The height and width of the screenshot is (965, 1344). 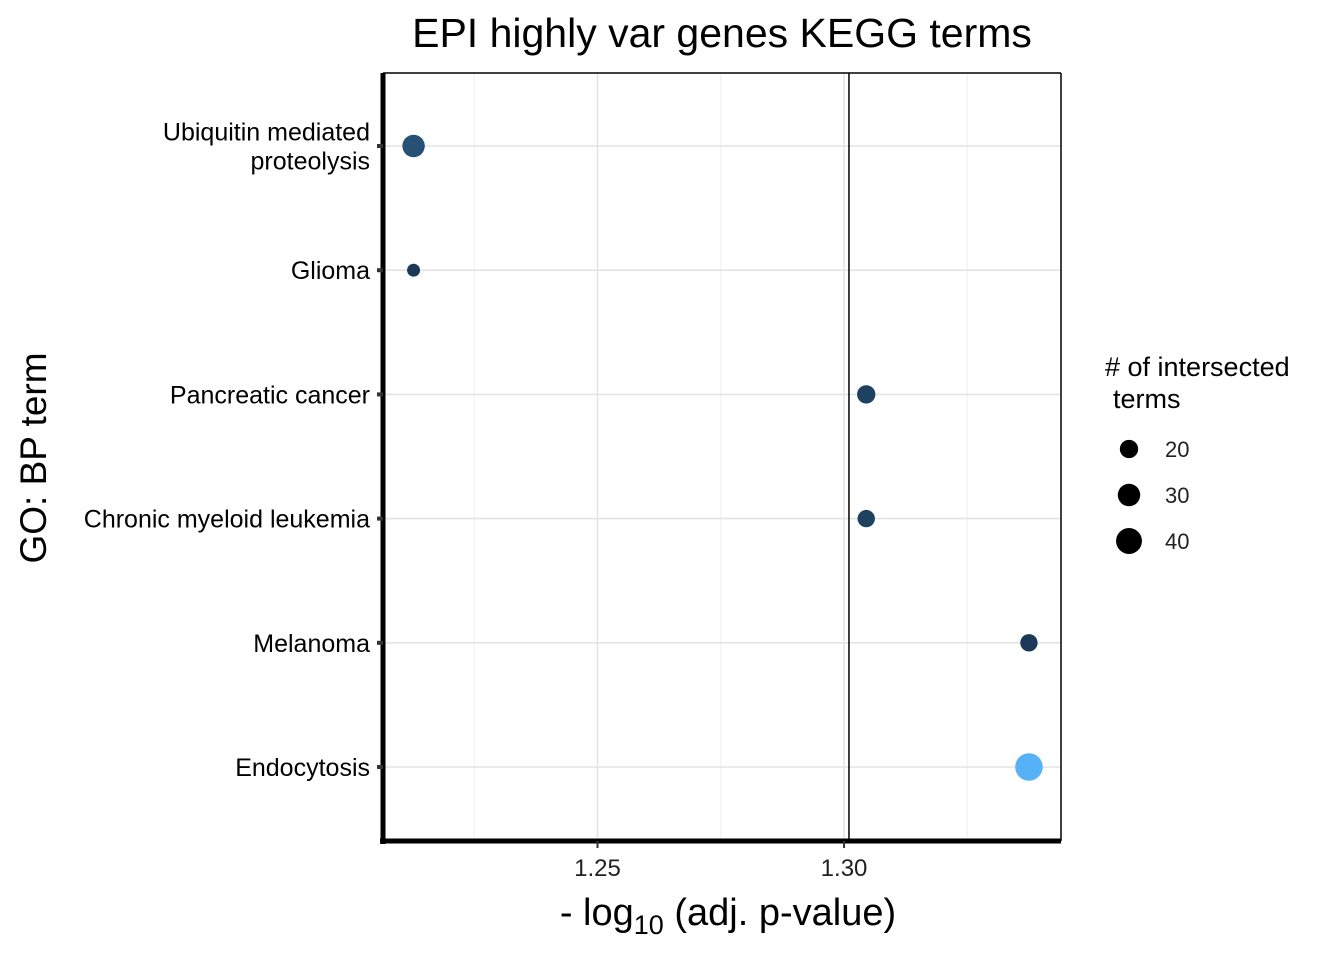 What do you see at coordinates (1197, 453) in the screenshot?
I see `size-legend: # of intersected terms 20 30 40` at bounding box center [1197, 453].